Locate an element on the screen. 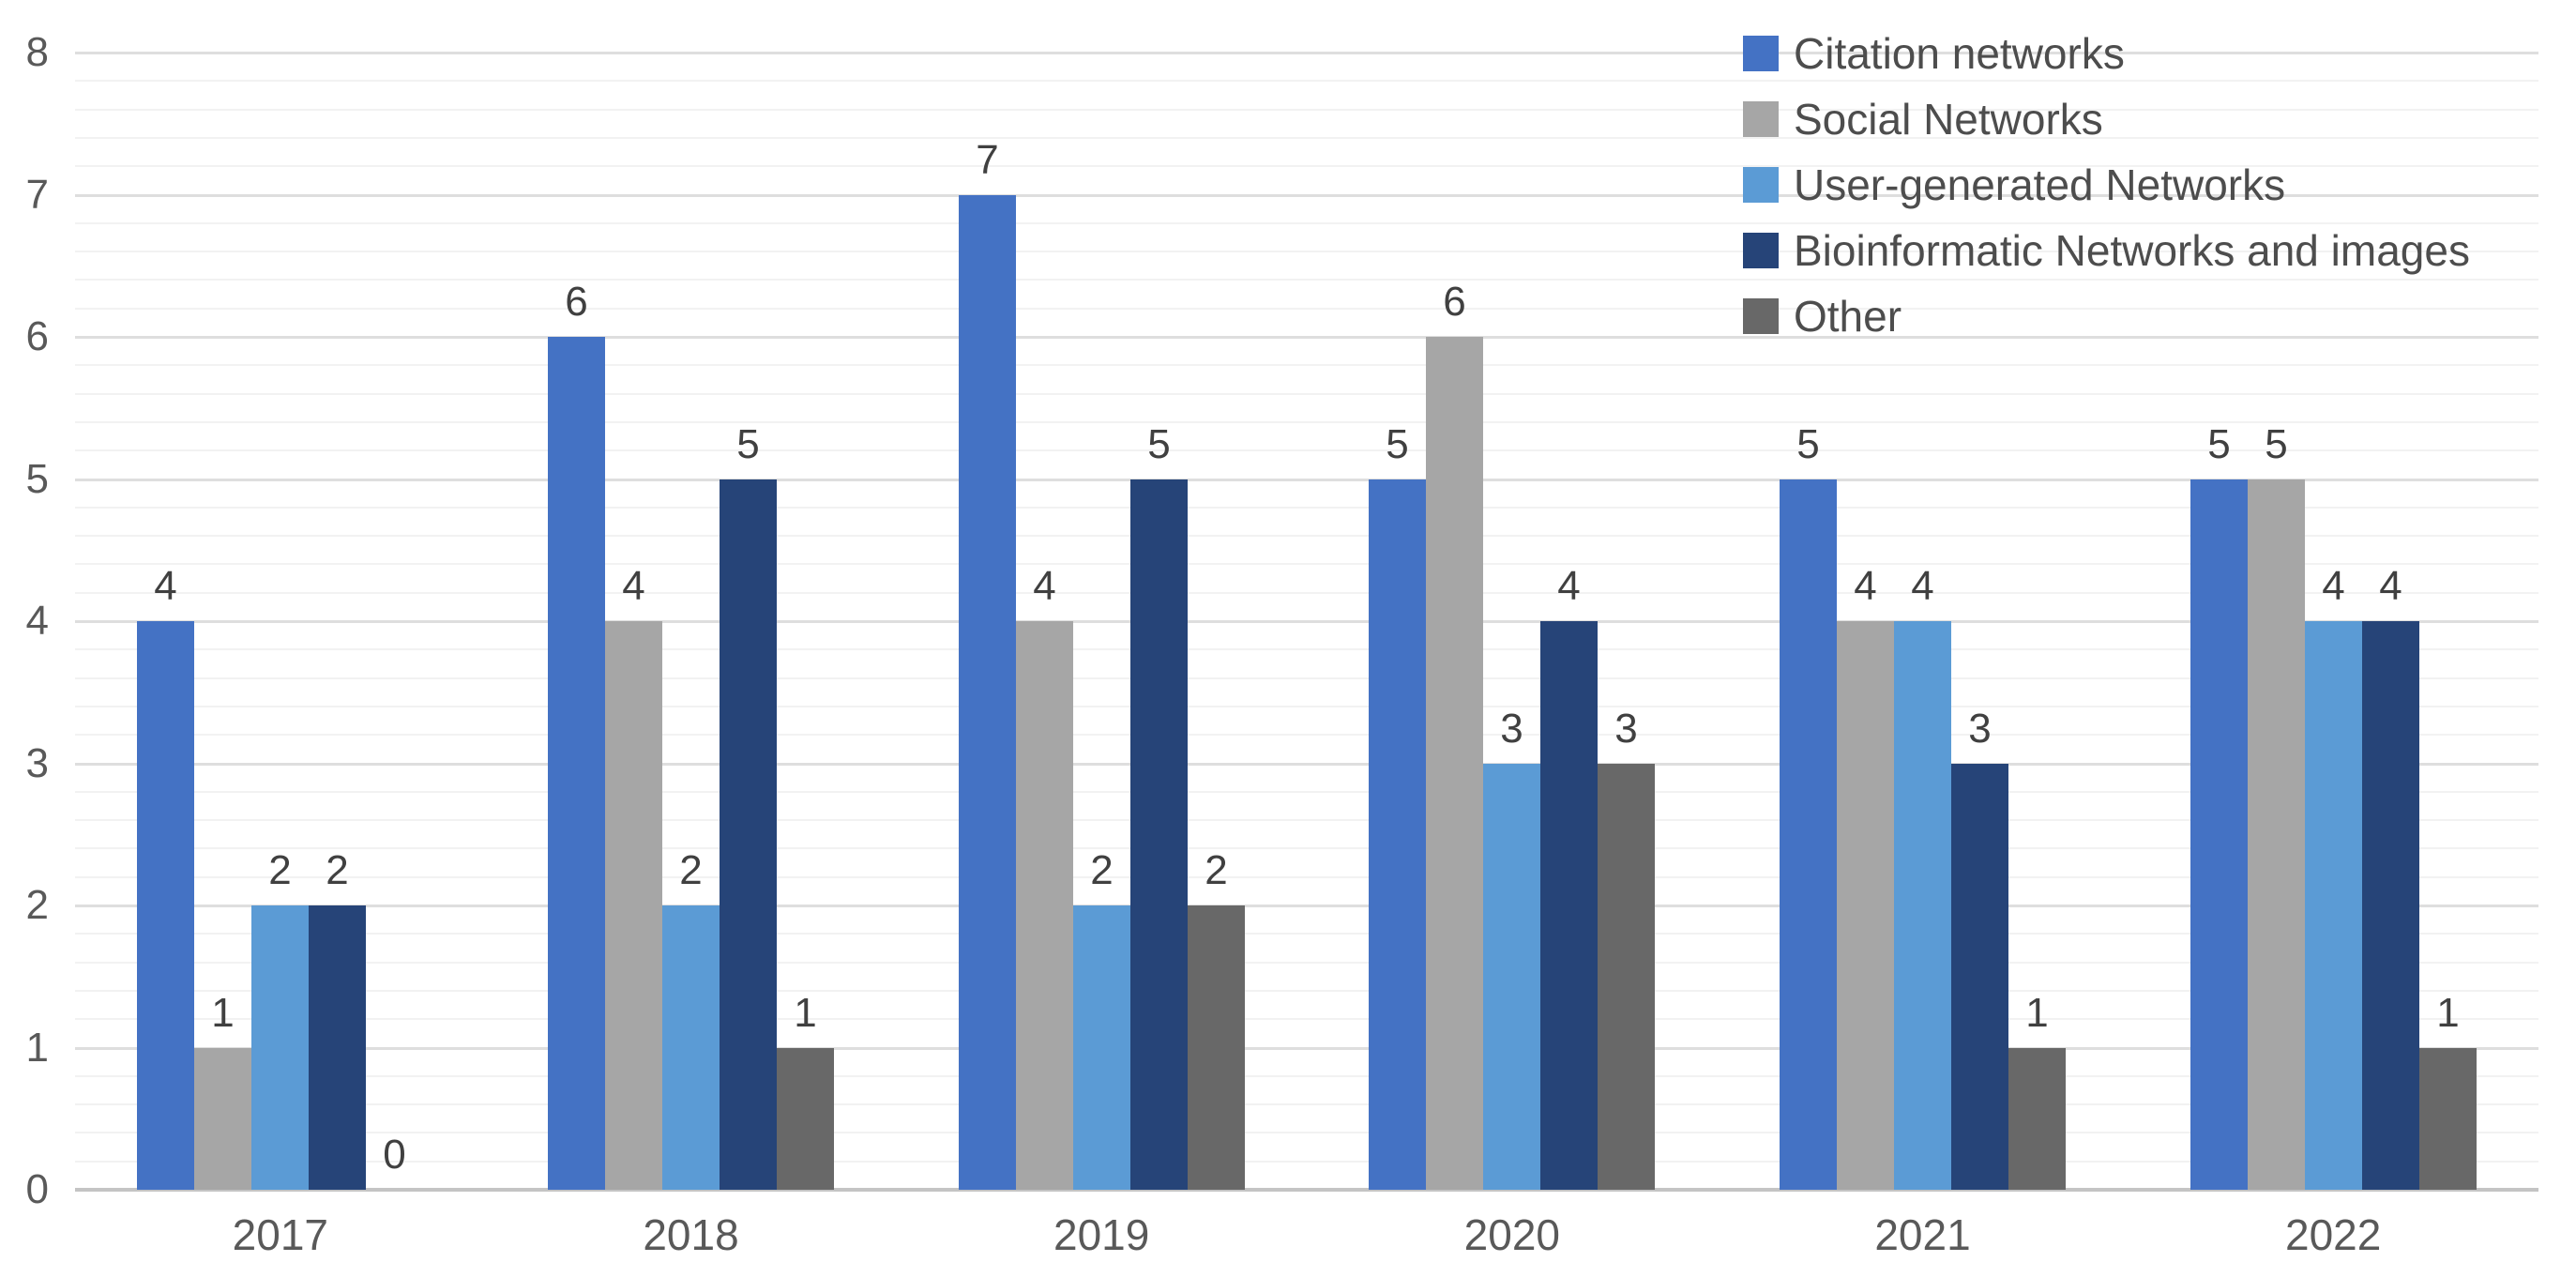 The height and width of the screenshot is (1262, 2576). x-tick-label-2018: 2018 is located at coordinates (691, 1234).